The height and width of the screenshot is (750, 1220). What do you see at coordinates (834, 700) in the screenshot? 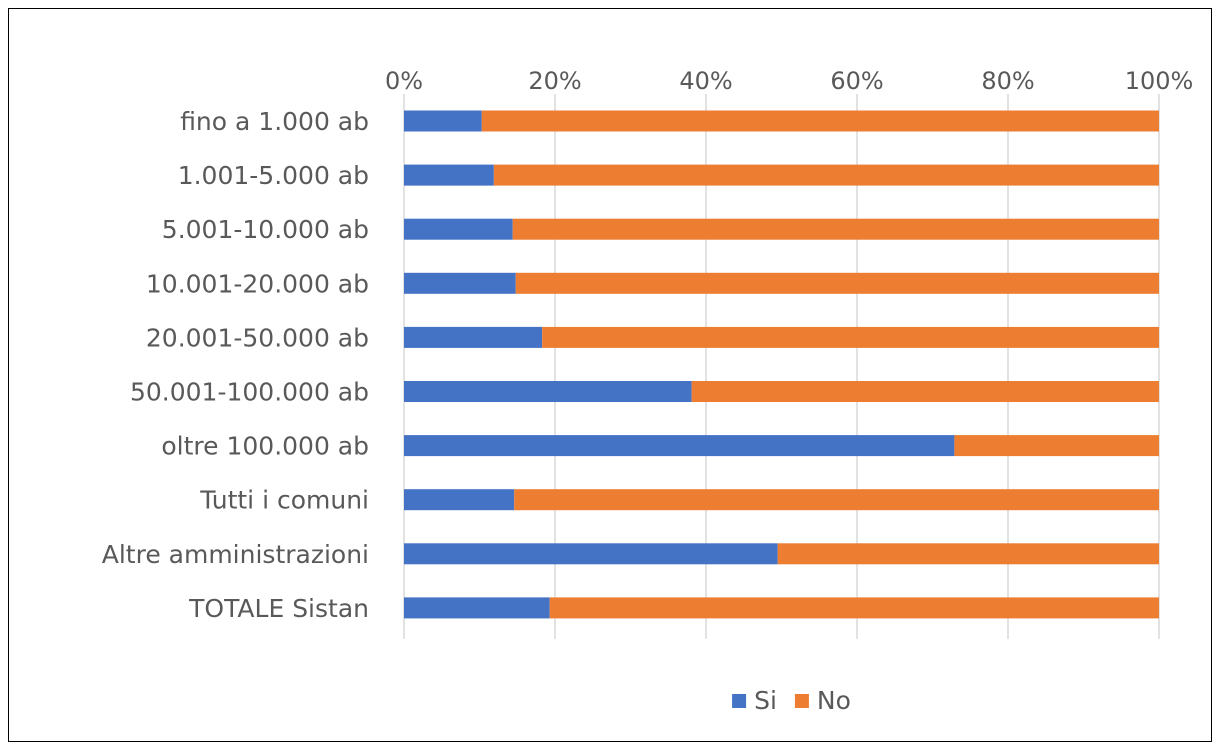
I see `legend-label: No` at bounding box center [834, 700].